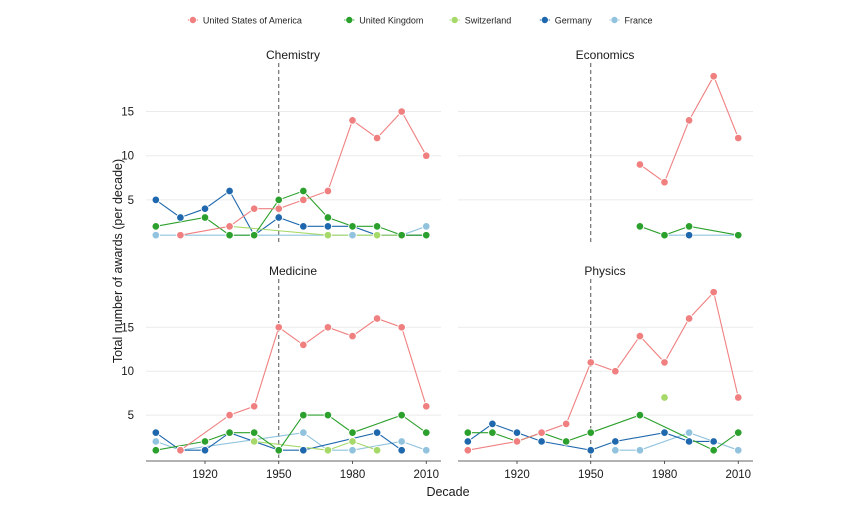 This screenshot has height=509, width=864. What do you see at coordinates (303, 450) in the screenshot?
I see `data-point-medicine-germany-1960` at bounding box center [303, 450].